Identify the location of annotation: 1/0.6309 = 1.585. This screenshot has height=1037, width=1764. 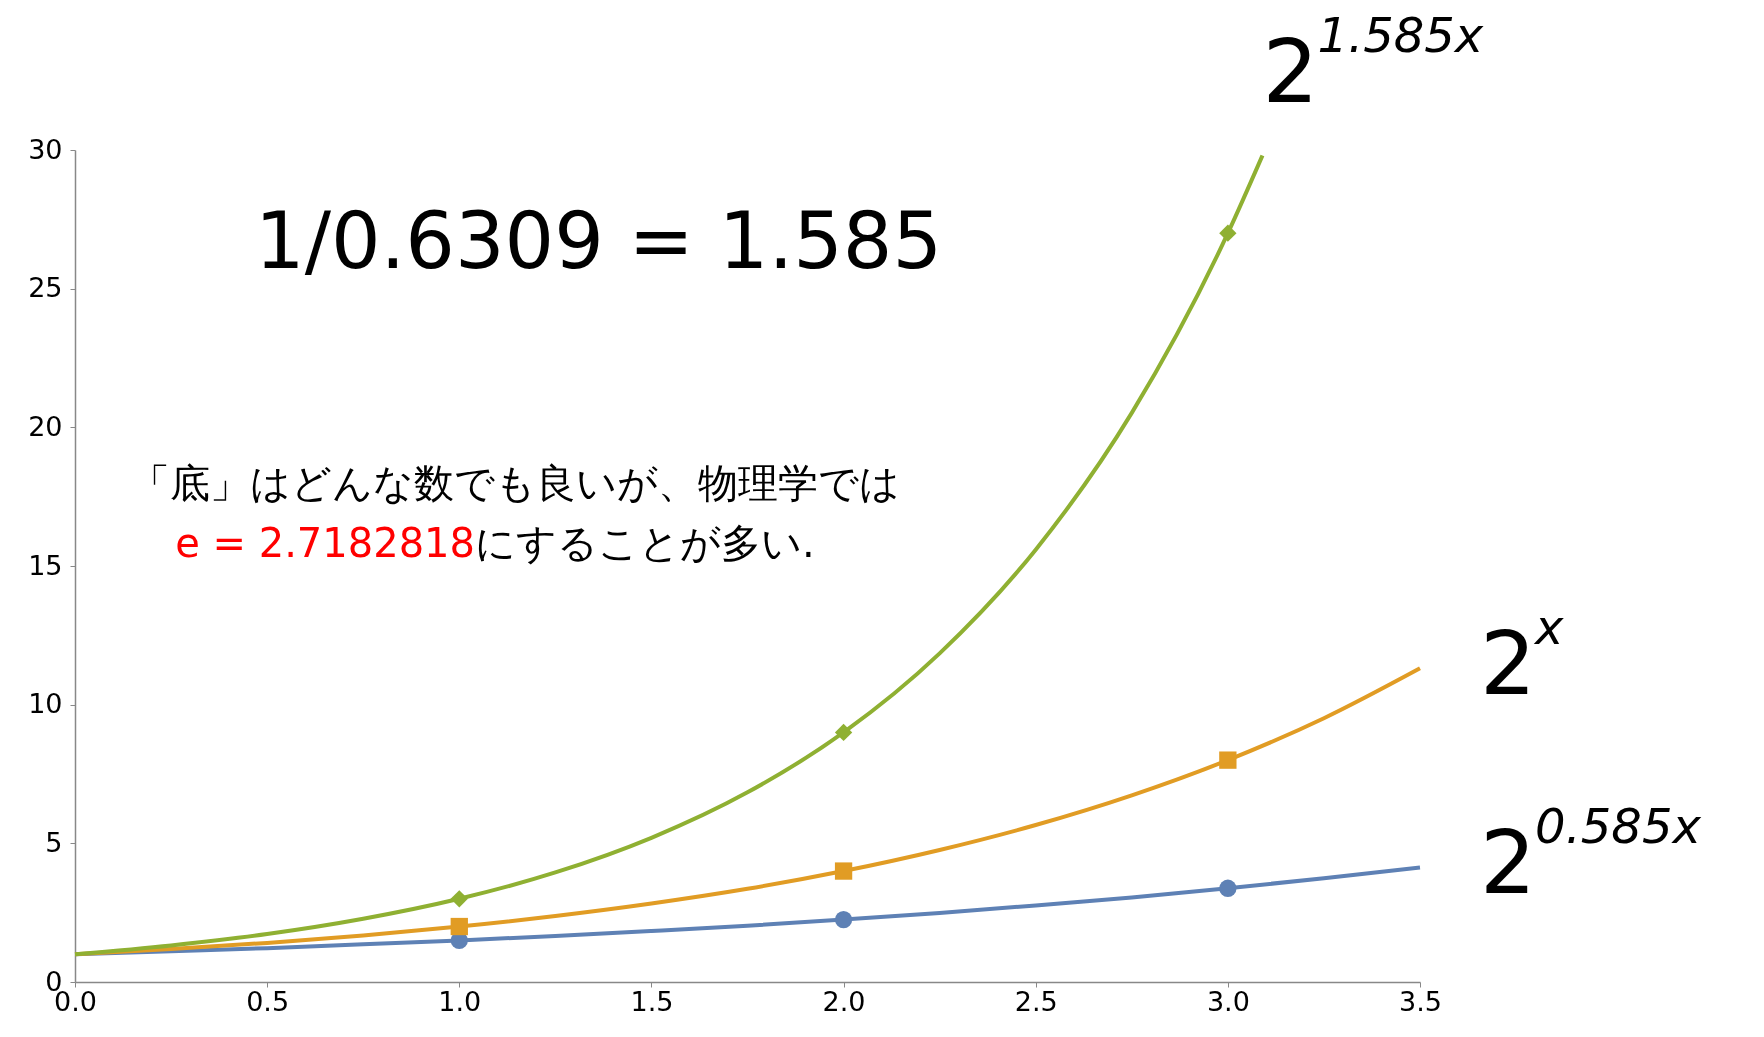
(599, 241).